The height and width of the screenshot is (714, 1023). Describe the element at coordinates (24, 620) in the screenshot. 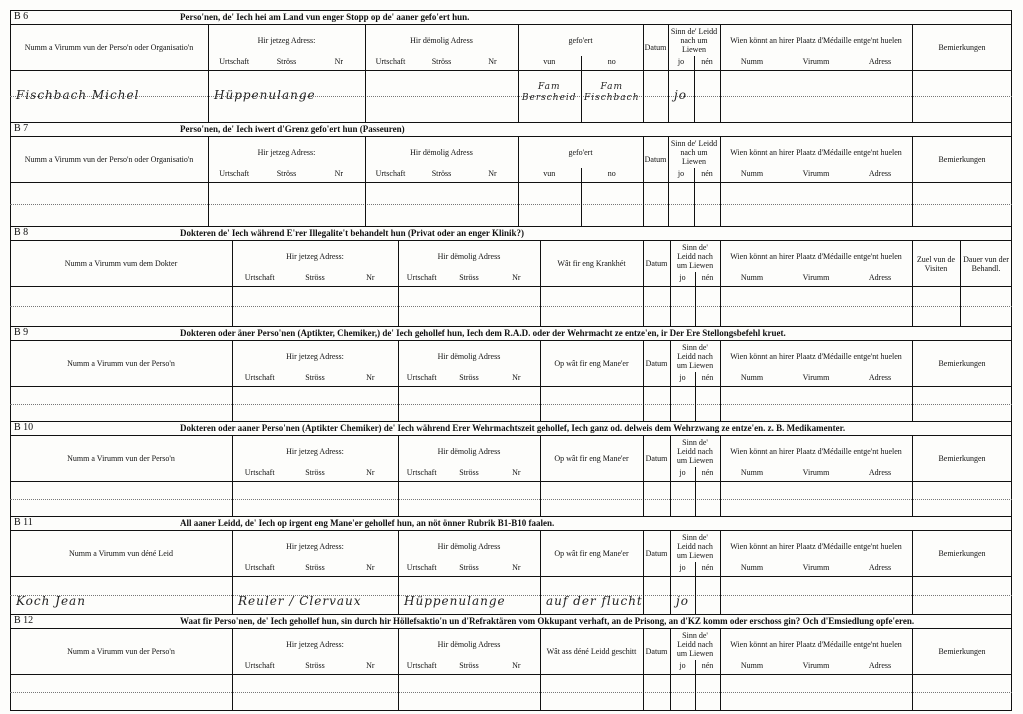

I see `section-code: B 12` at that location.